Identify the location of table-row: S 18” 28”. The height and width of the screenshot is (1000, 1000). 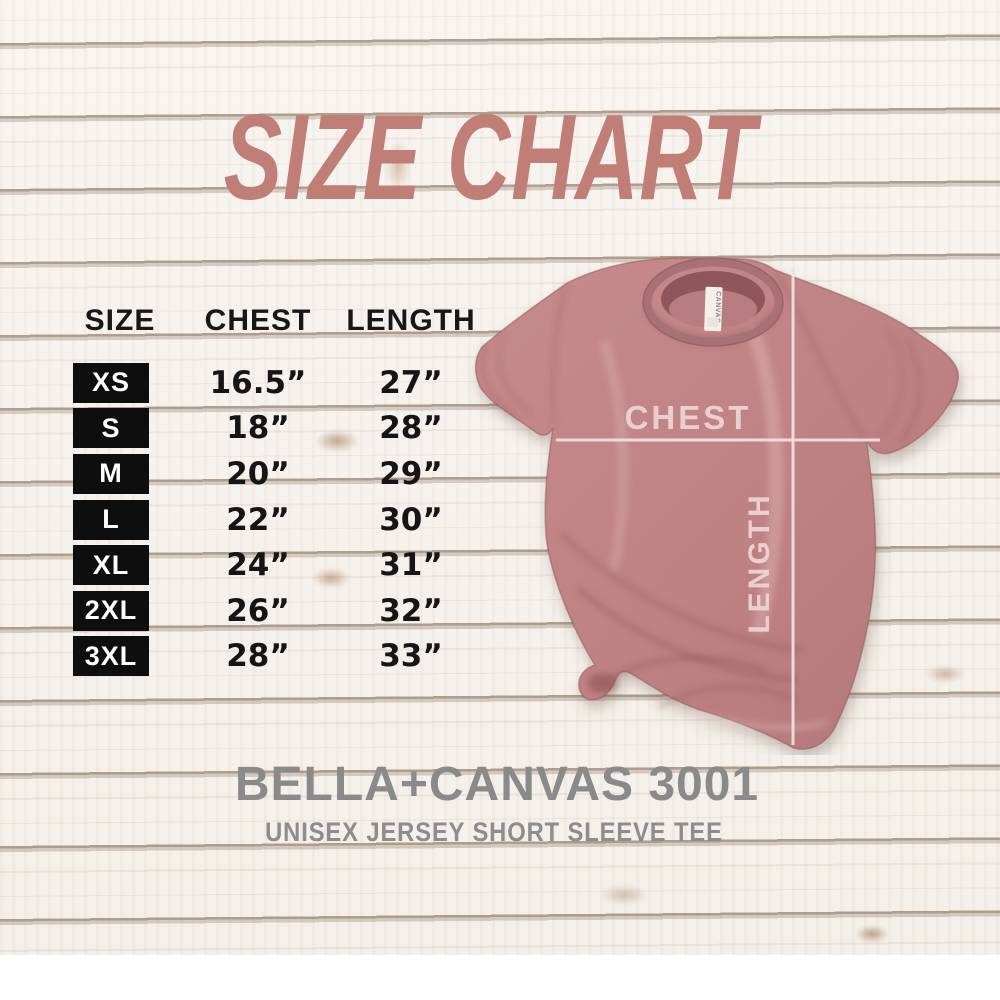
(273, 429).